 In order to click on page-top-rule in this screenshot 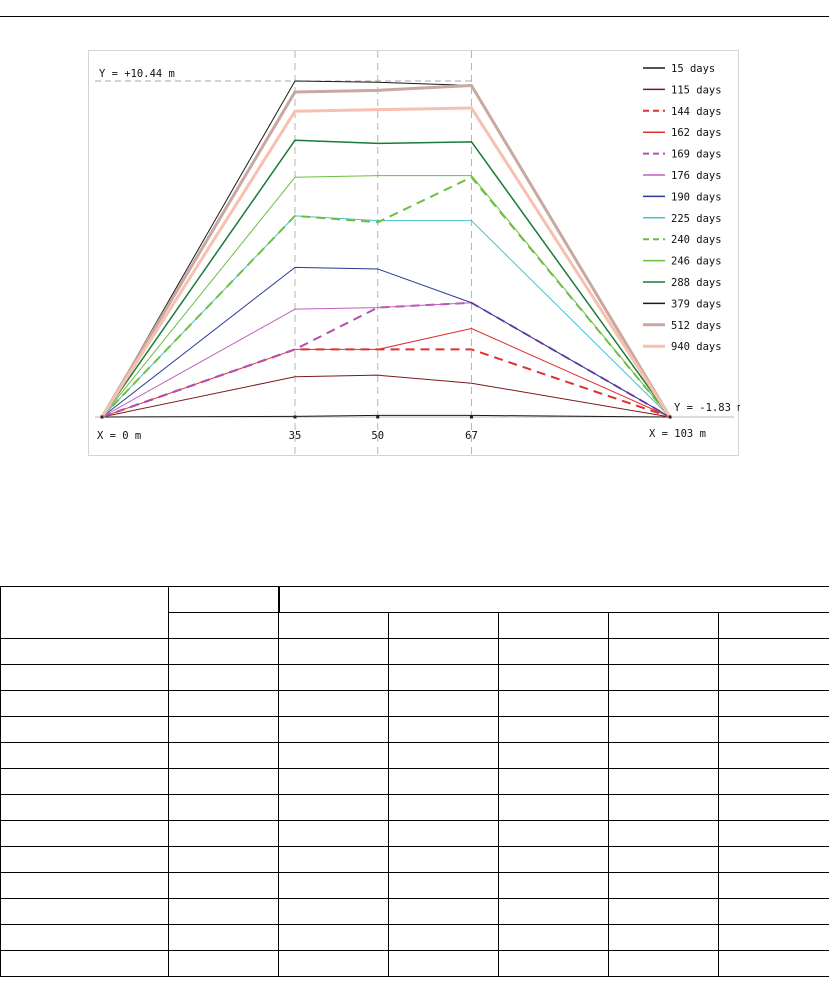, I will do `click(414, 16)`.